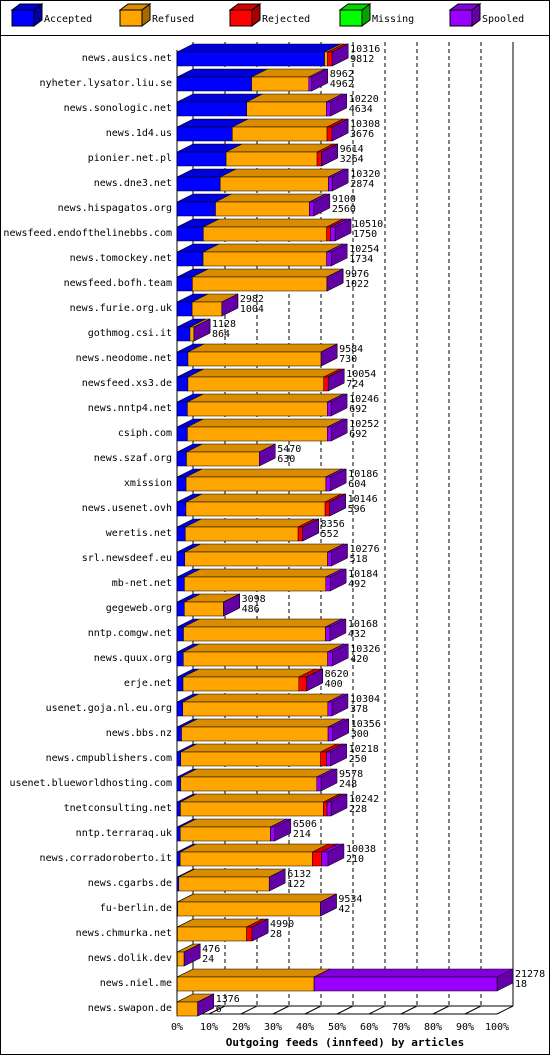 This screenshot has height=1055, width=550. Describe the element at coordinates (139, 608) in the screenshot. I see `y-tick-label: gegeweb.org` at that location.